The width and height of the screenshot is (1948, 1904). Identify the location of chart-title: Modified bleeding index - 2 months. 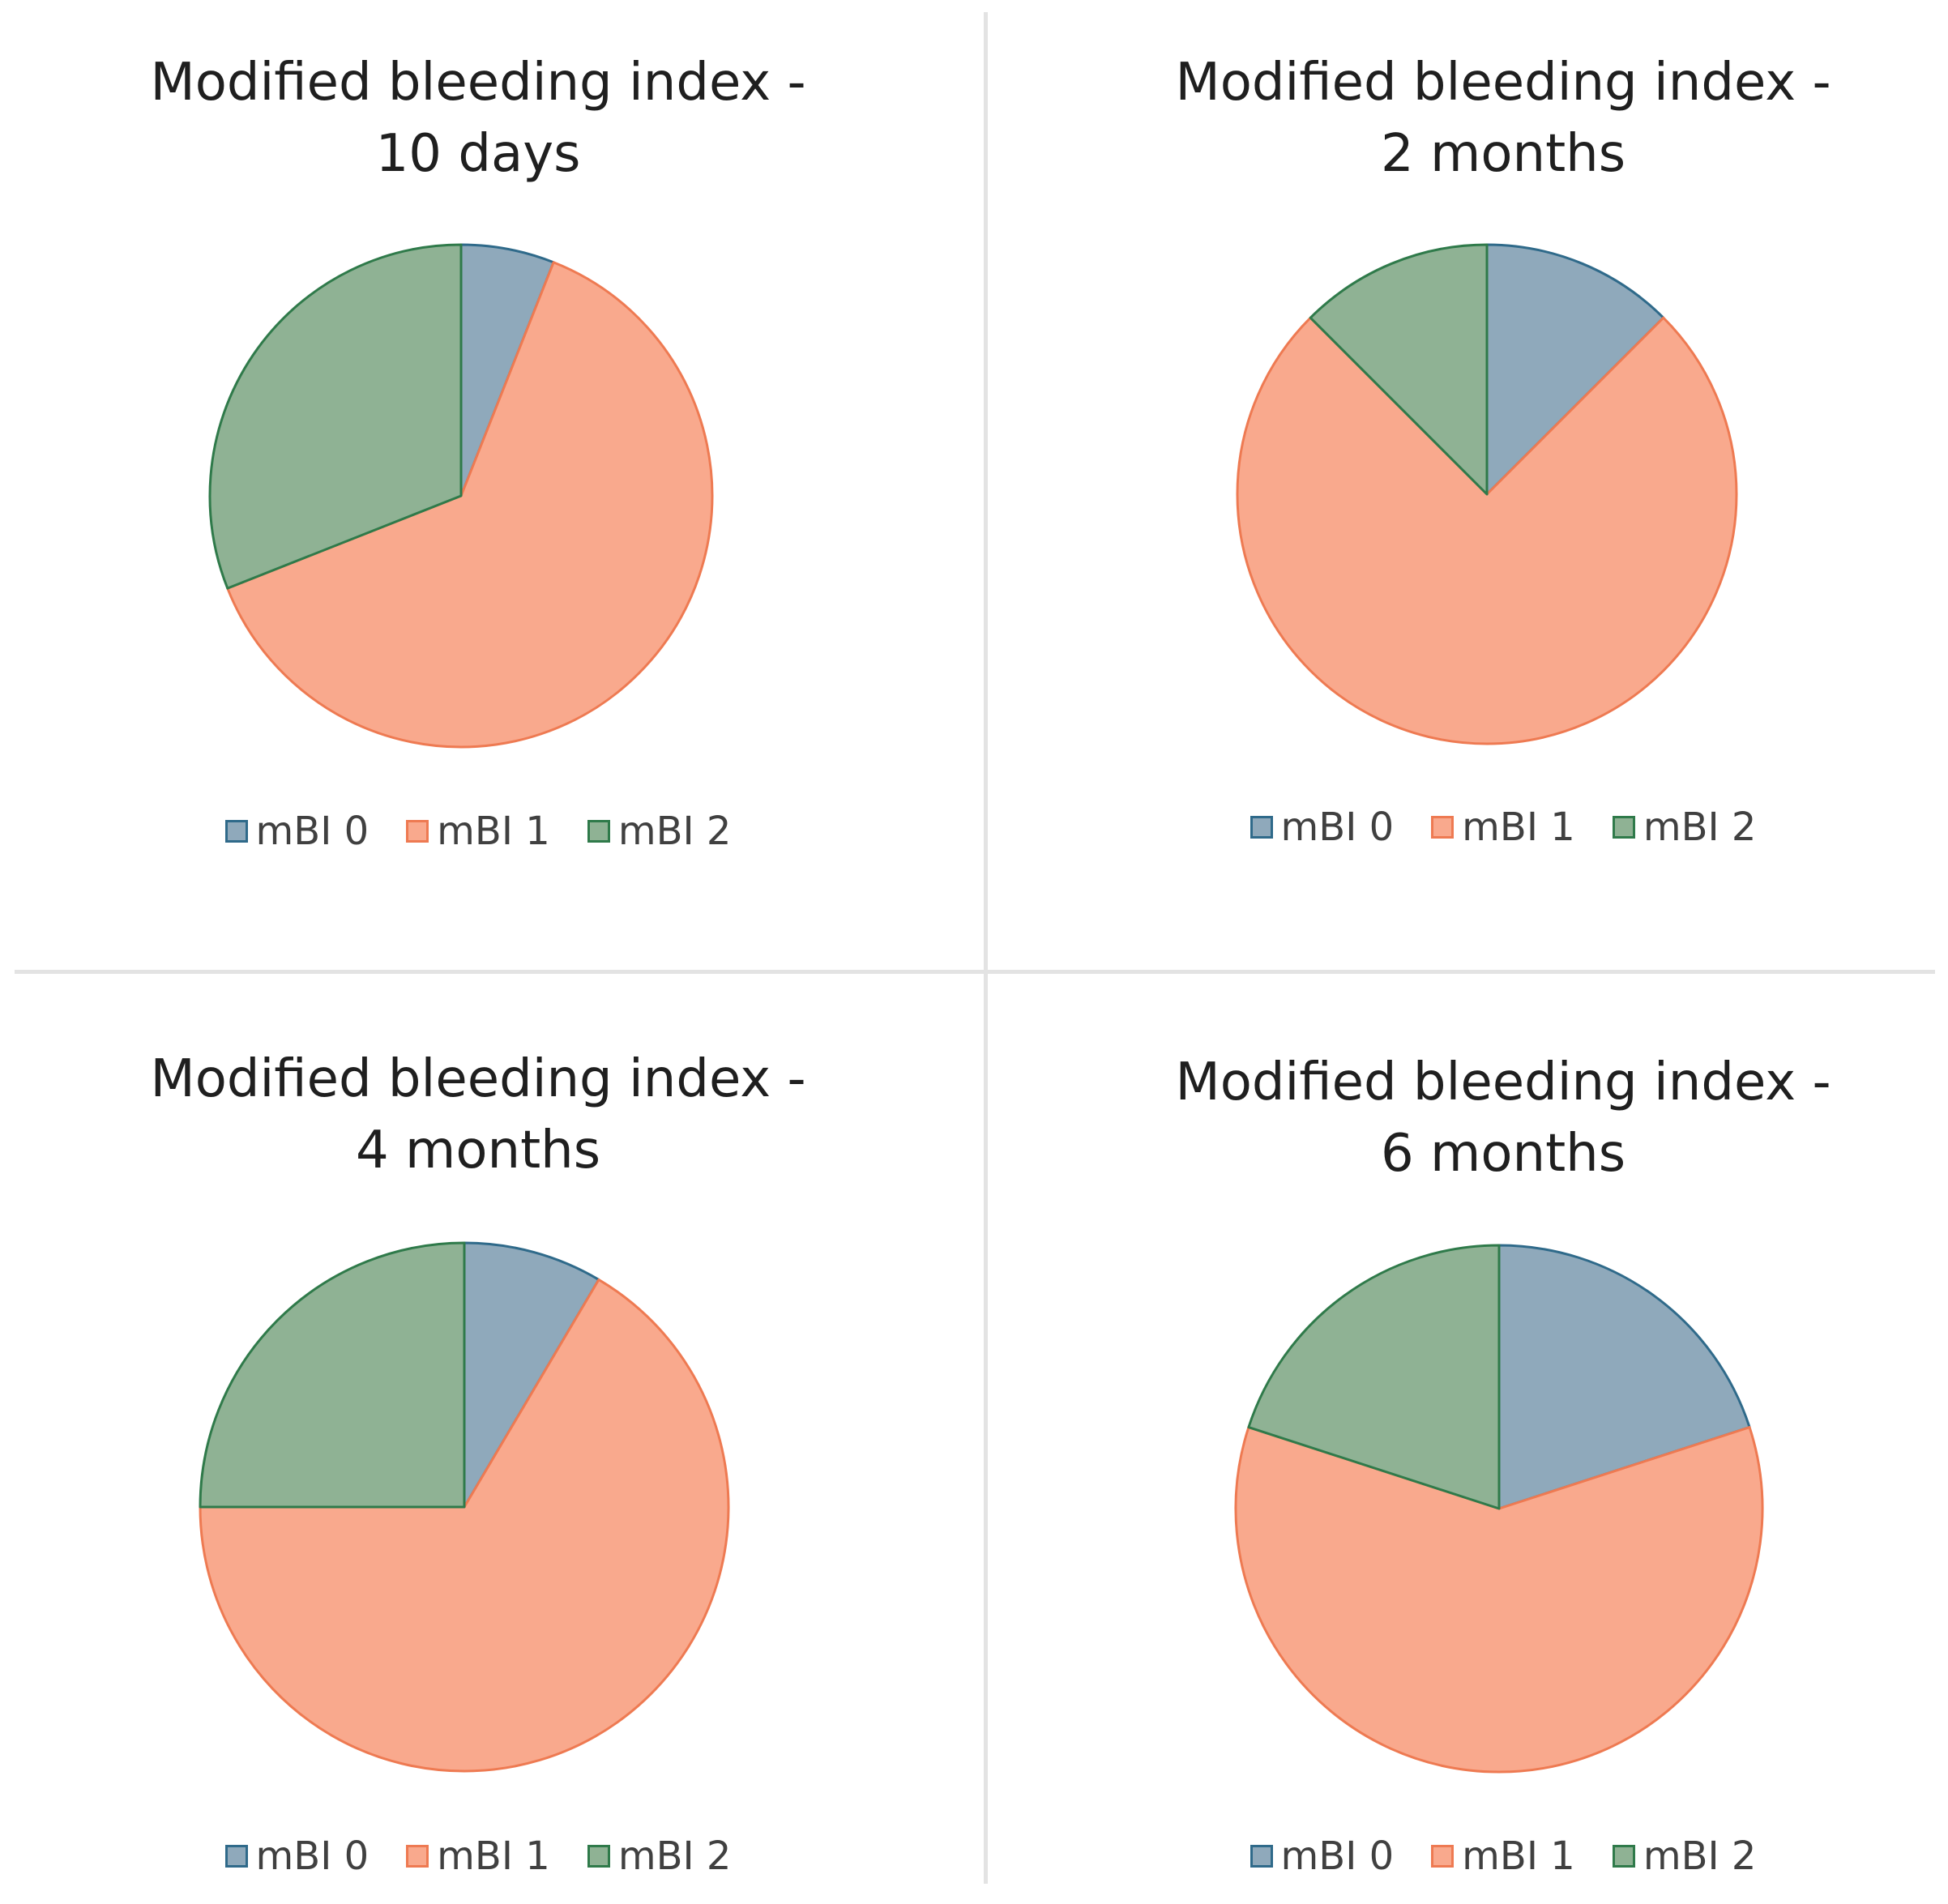
(1486, 119).